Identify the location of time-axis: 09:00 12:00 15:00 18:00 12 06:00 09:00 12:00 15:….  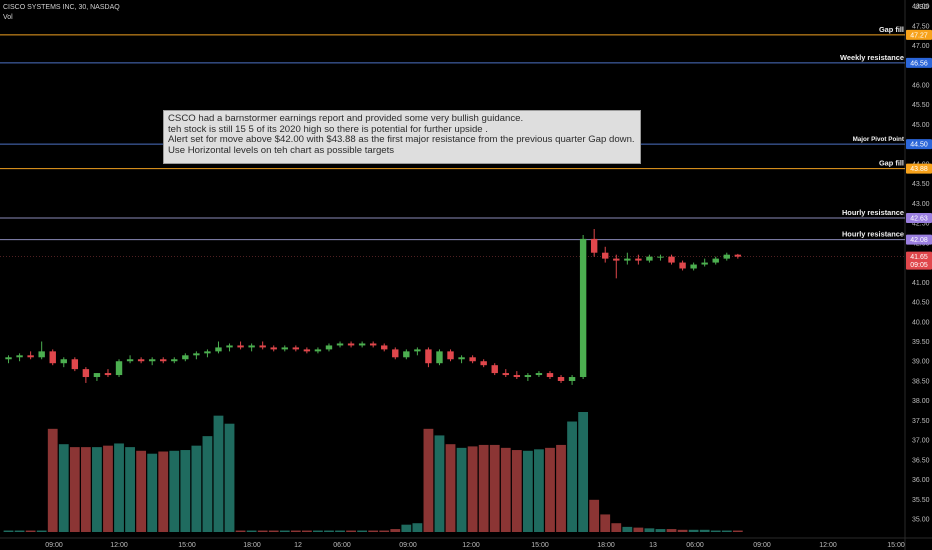
(475, 545).